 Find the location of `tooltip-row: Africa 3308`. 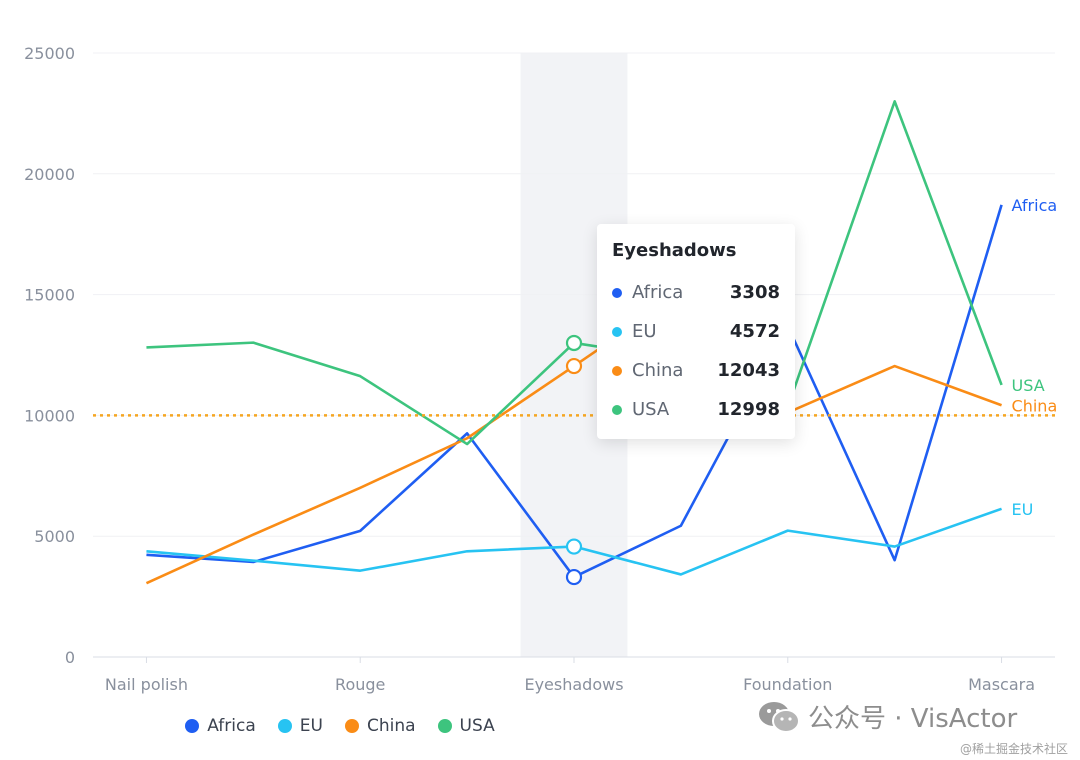

tooltip-row: Africa 3308 is located at coordinates (696, 292).